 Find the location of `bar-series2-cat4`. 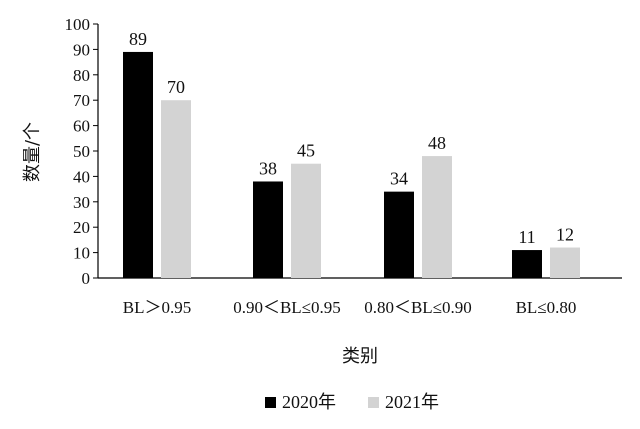

bar-series2-cat4 is located at coordinates (565, 262).